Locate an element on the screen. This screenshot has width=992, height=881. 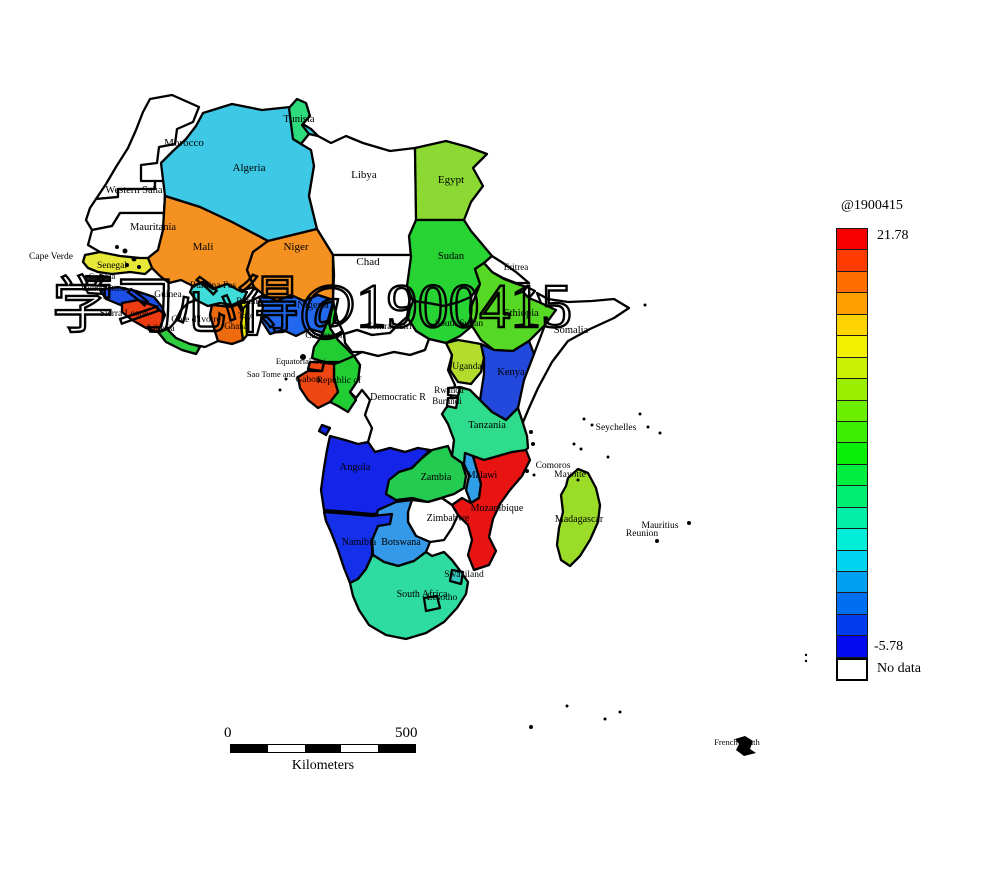
legend-min-value: -5.78 is located at coordinates (889, 646).